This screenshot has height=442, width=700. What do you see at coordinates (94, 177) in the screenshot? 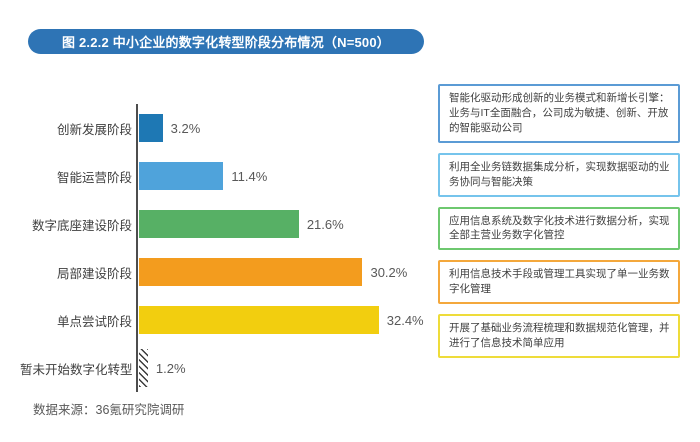
I see `category-label: 智能运营阶段` at bounding box center [94, 177].